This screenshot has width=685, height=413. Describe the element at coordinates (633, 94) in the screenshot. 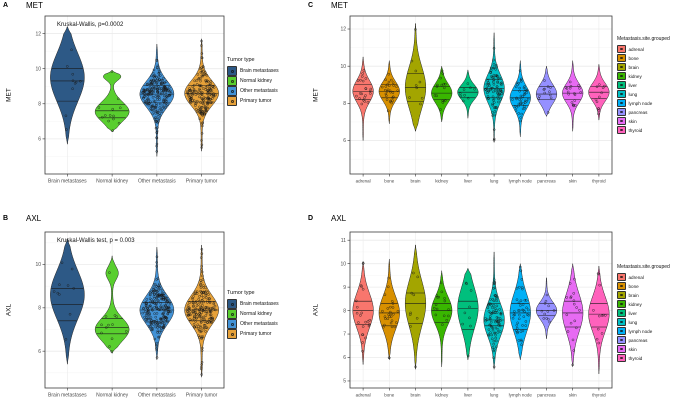

I see `legend-item-label: lung` at that location.